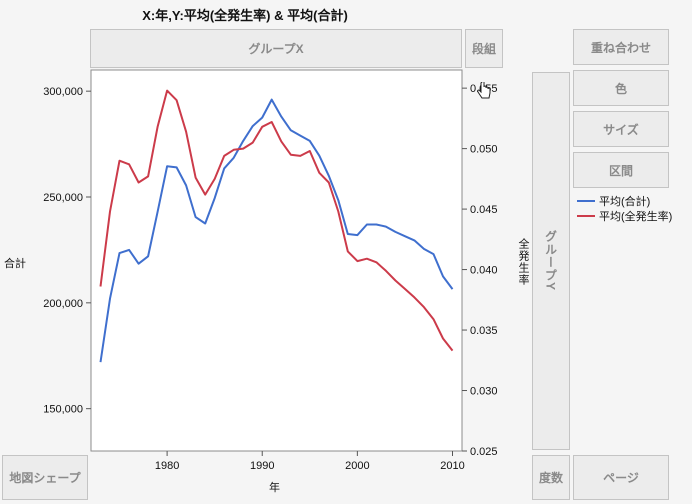  Describe the element at coordinates (63, 198) in the screenshot. I see `y-left-tick-label: 250,000` at that location.